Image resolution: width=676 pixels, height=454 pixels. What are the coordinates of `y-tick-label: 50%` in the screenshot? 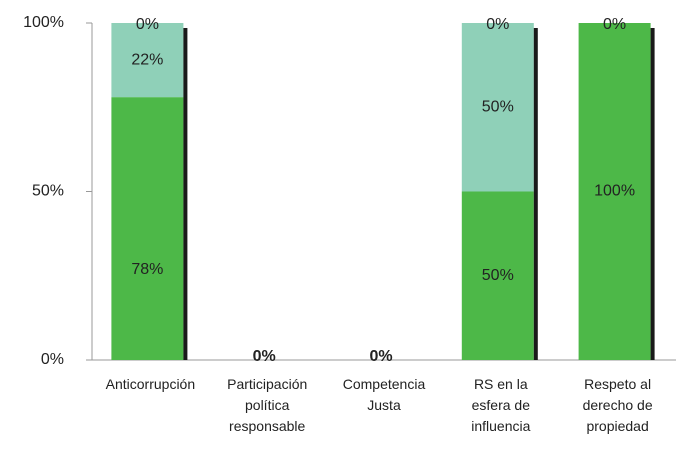 It's located at (48, 191).